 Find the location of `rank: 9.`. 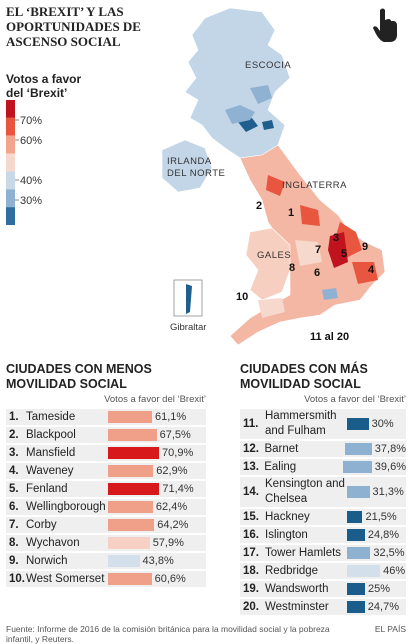

rank: 9. is located at coordinates (14, 561).